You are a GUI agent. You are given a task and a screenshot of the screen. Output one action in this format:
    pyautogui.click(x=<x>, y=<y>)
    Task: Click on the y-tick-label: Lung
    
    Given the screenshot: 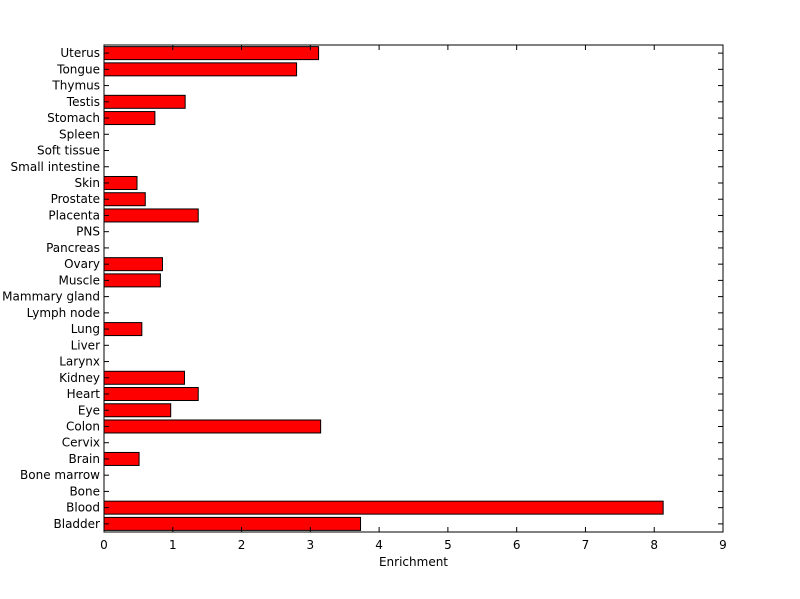 What is the action you would take?
    pyautogui.click(x=85, y=329)
    